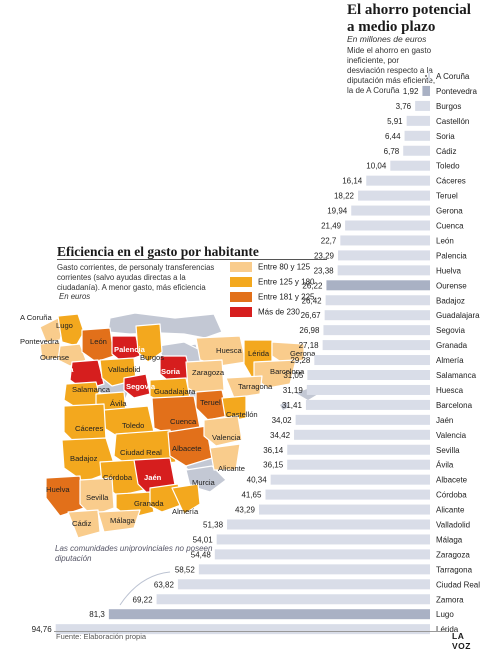  Describe the element at coordinates (447, 196) in the screenshot. I see `category-label: Teruel` at that location.